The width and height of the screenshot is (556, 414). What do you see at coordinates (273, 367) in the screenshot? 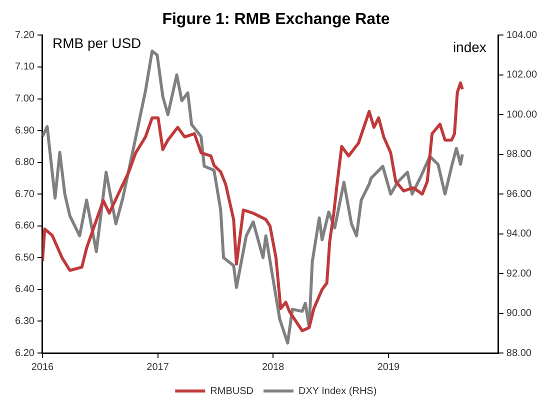
I see `x-tick-label: 2018` at bounding box center [273, 367].